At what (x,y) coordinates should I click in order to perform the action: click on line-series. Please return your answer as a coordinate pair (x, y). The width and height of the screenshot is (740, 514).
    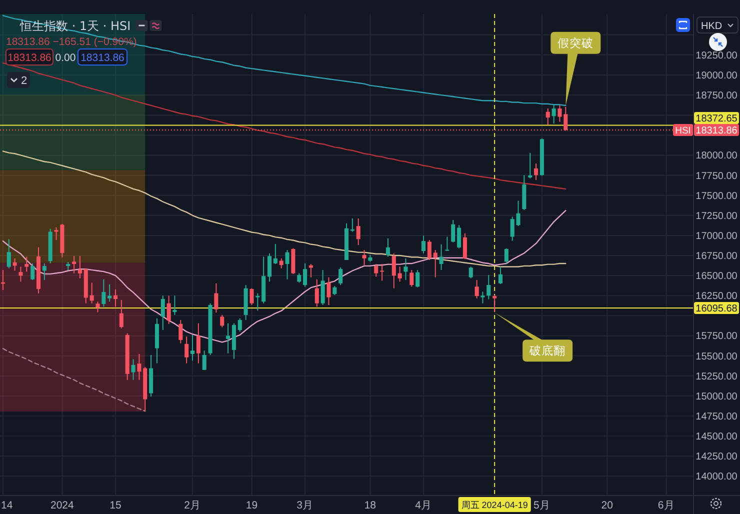
    Looking at the image, I should click on (74, 380).